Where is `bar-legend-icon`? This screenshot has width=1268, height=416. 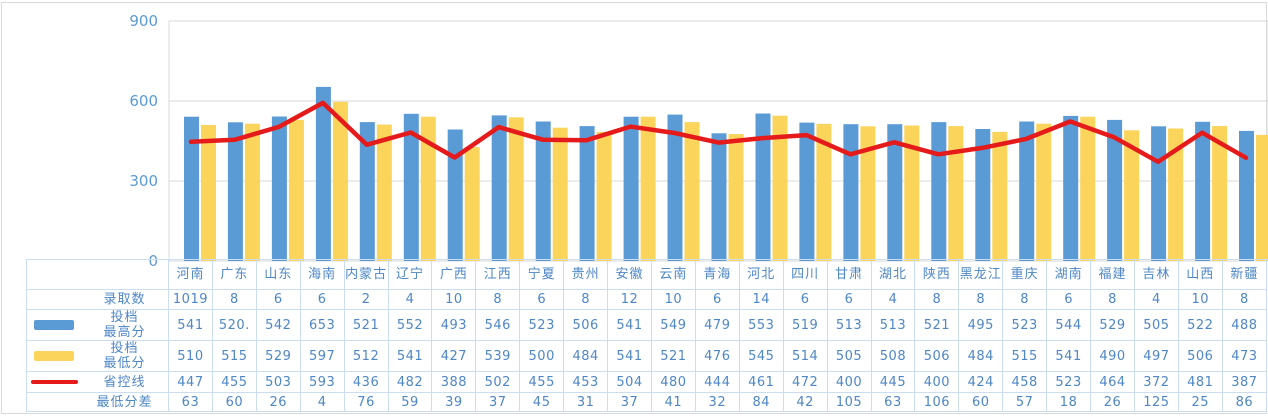
bar-legend-icon is located at coordinates (54, 325).